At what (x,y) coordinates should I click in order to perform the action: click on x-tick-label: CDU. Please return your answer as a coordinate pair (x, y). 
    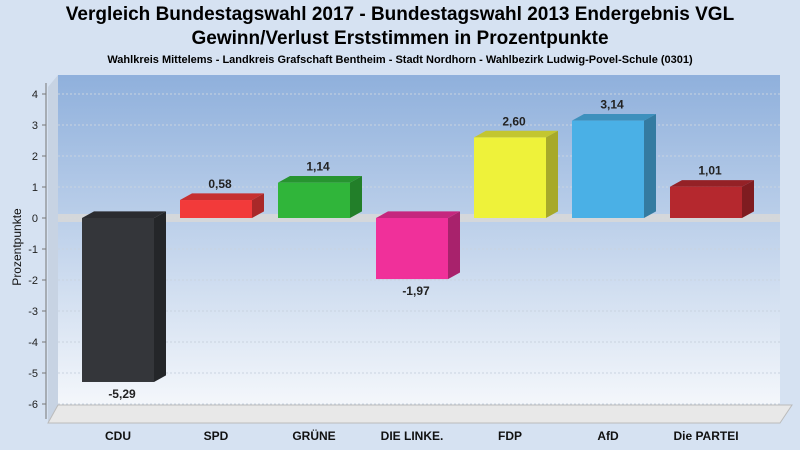
    Looking at the image, I should click on (118, 436).